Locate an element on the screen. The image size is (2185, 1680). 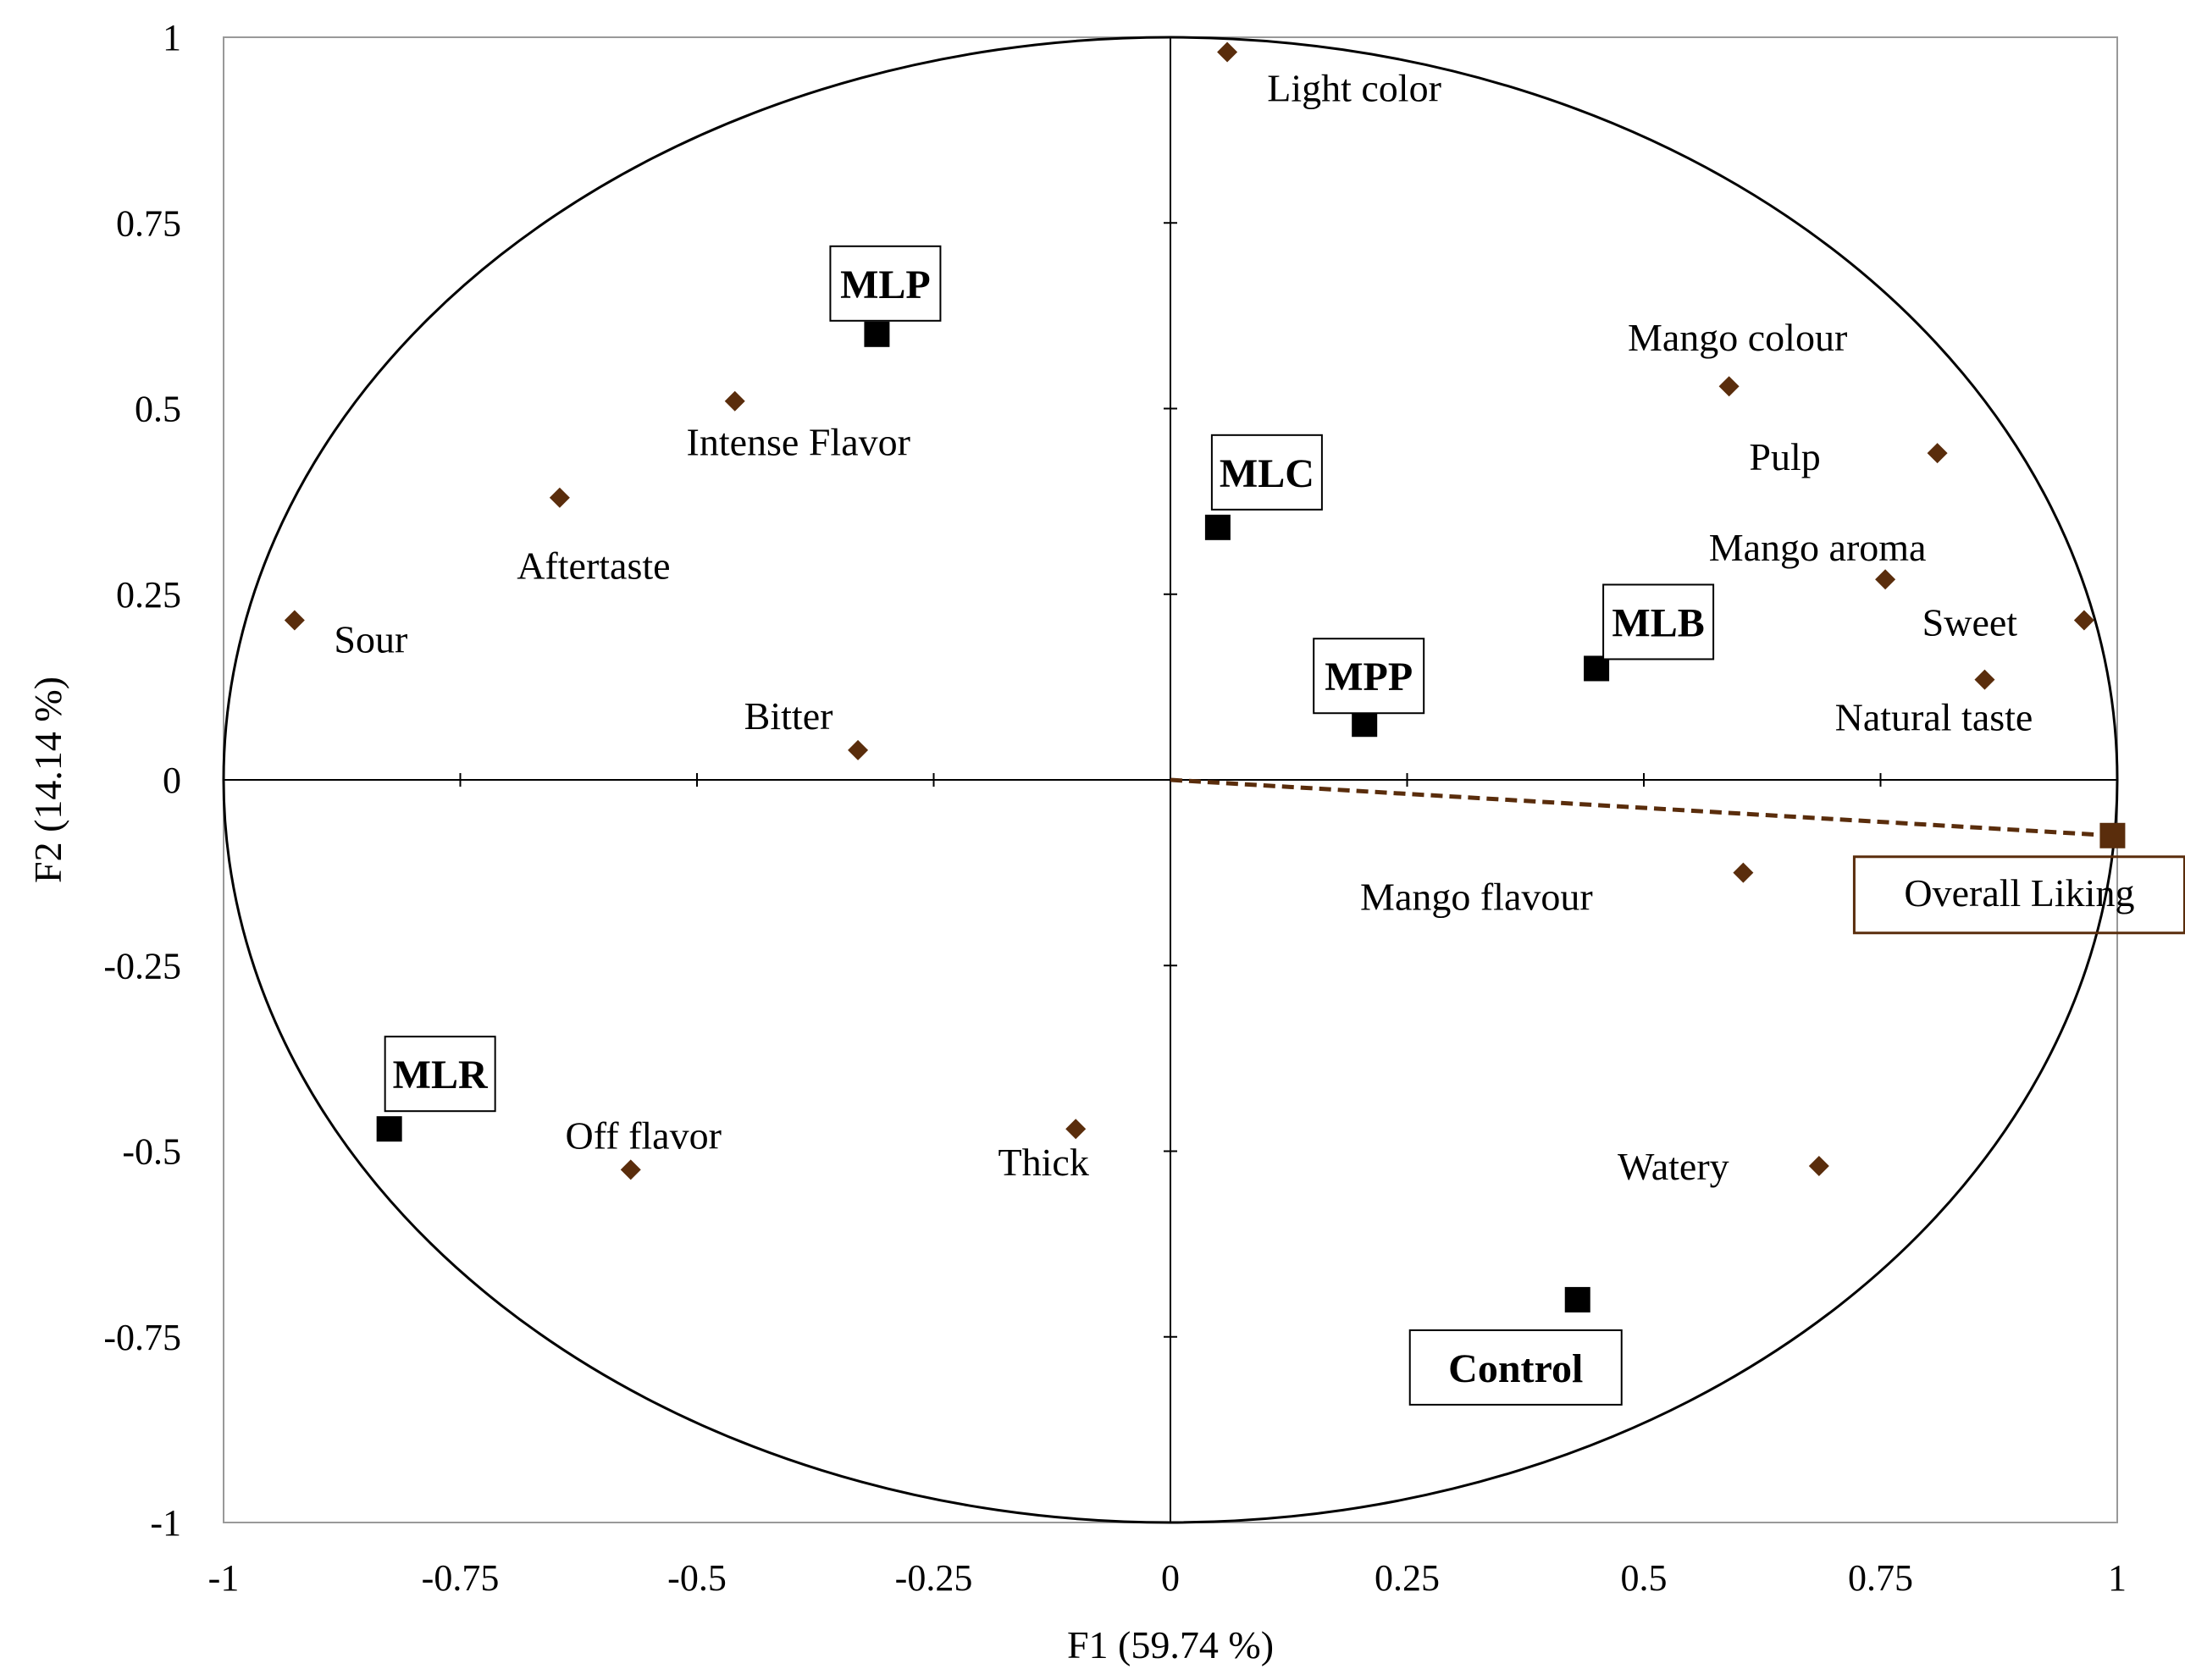
y-tick-label: -0.25 is located at coordinates (142, 966).